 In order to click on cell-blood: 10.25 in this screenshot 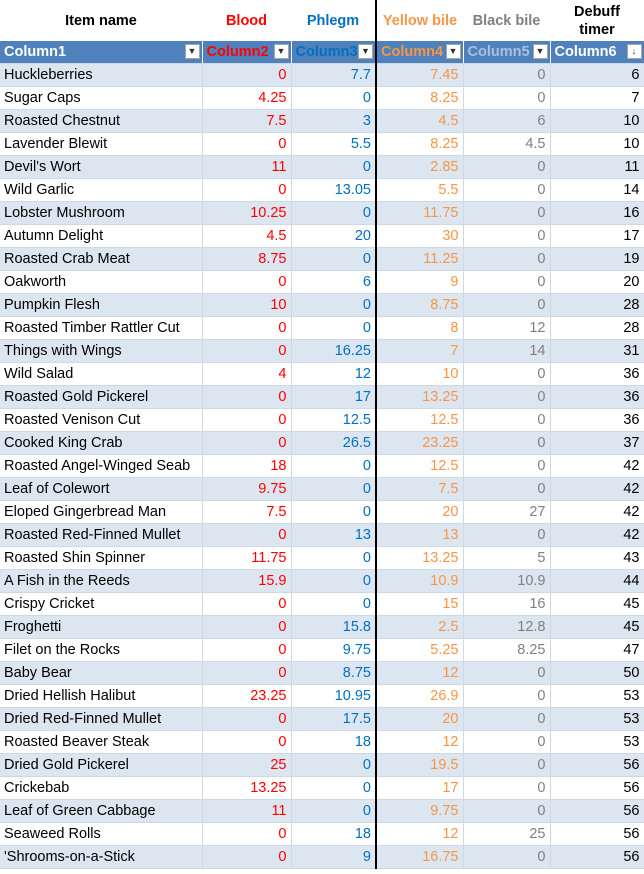, I will do `click(247, 213)`.